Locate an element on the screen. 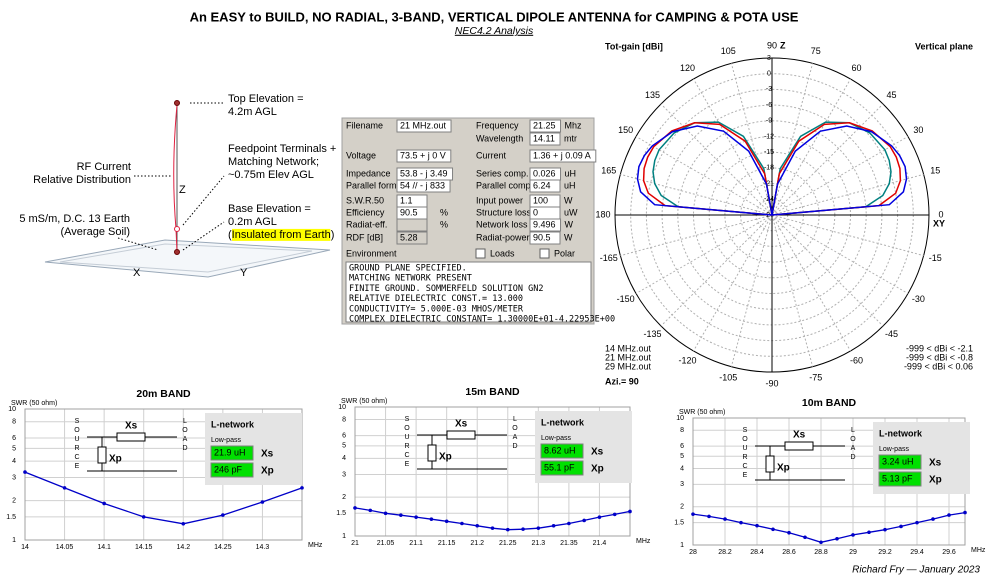 Image resolution: width=989 pixels, height=581 pixels. base-node is located at coordinates (177, 252).